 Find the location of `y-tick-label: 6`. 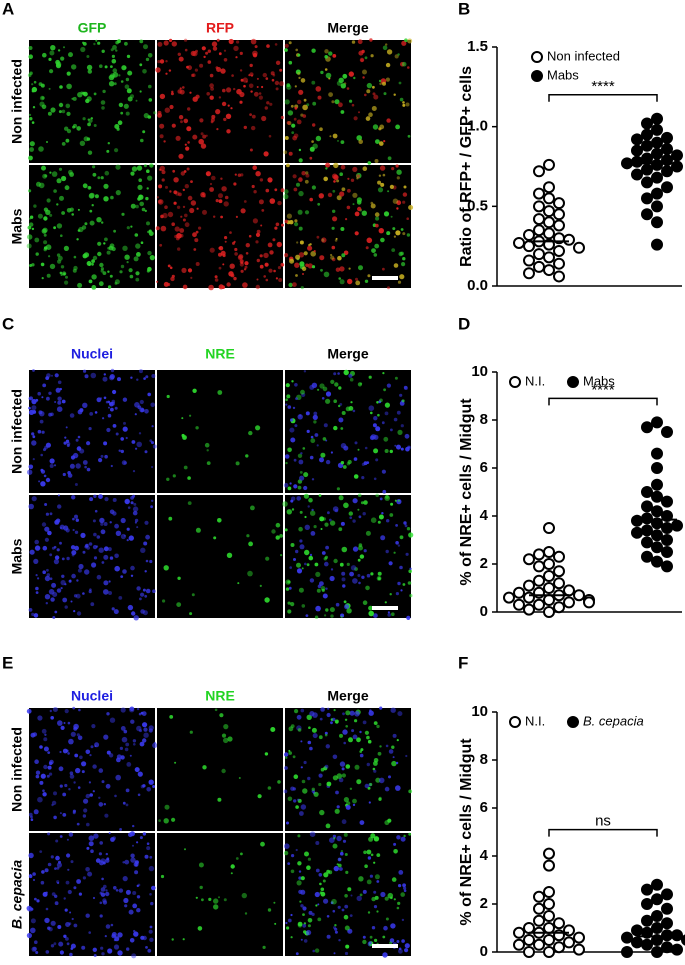

y-tick-label: 6 is located at coordinates (484, 467).